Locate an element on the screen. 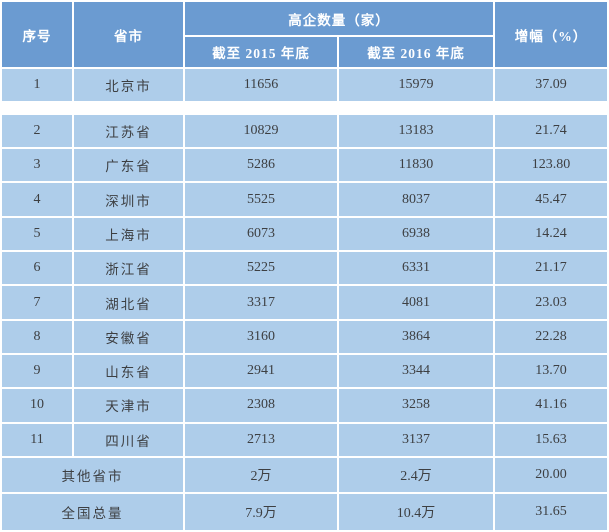 The image size is (609, 532). table-row: 6 浙江省 5225 6331 21.17 is located at coordinates (304, 268).